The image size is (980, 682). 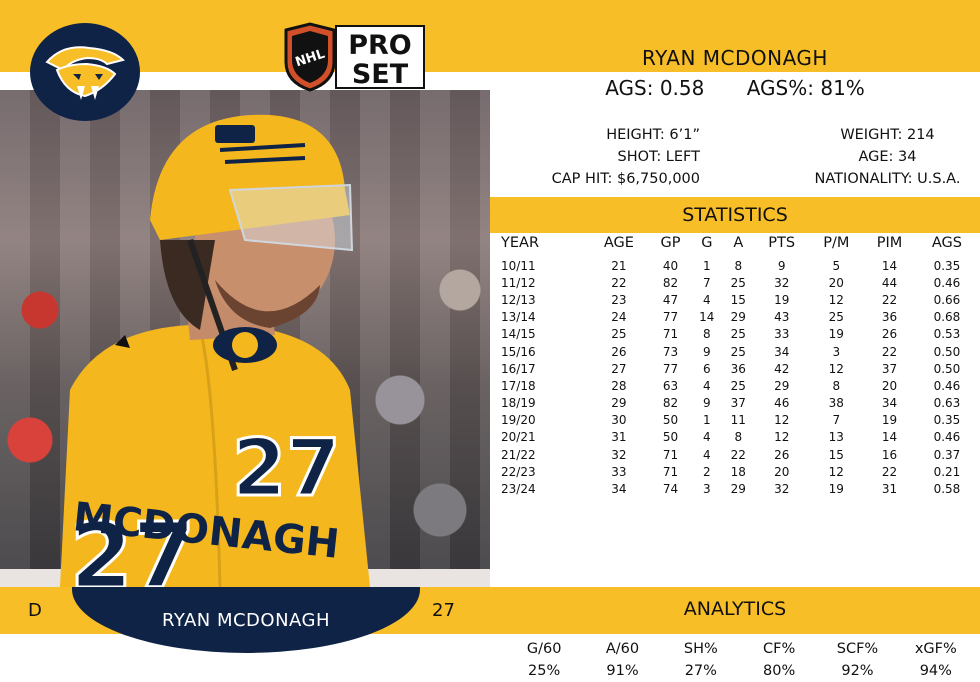 What do you see at coordinates (625, 179) in the screenshot?
I see `cap-hit: CAP HIT: $6,750,000` at bounding box center [625, 179].